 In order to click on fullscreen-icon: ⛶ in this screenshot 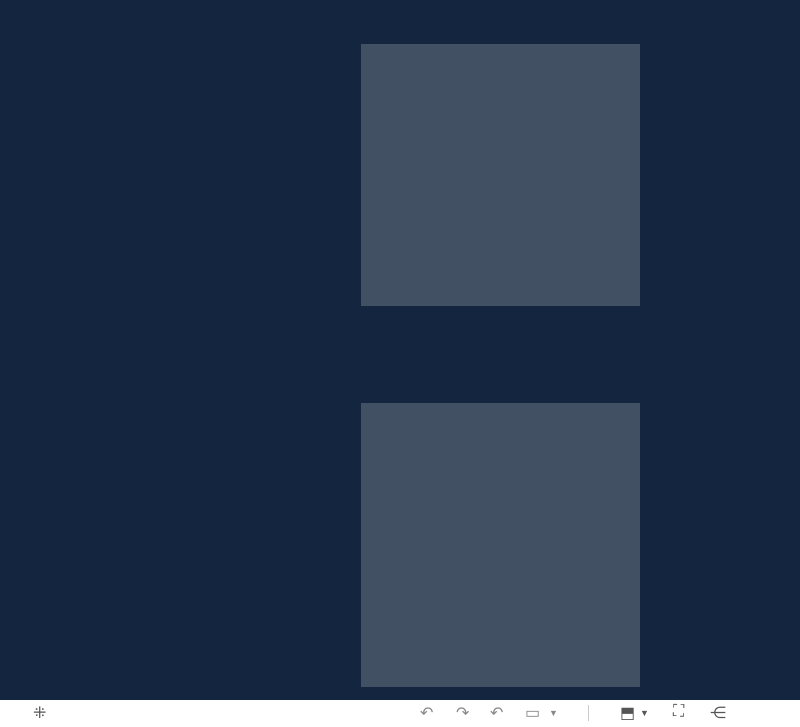, I will do `click(679, 711)`.